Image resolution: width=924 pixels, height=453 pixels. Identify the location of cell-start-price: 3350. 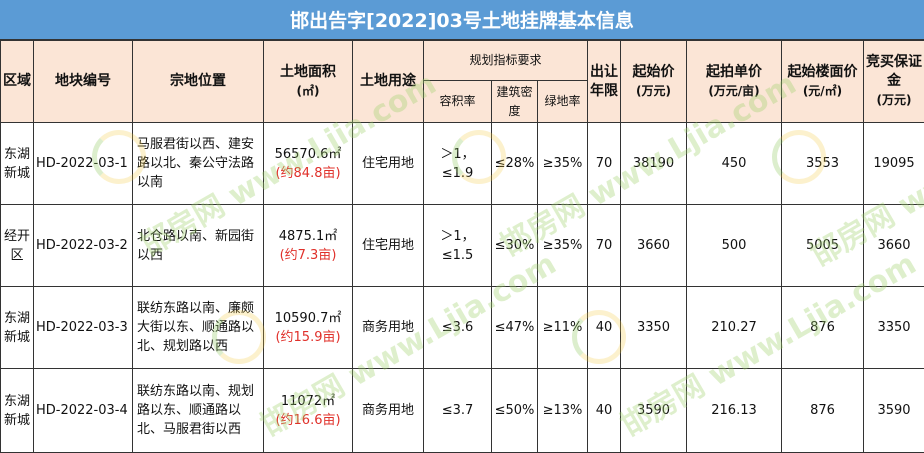
(654, 328).